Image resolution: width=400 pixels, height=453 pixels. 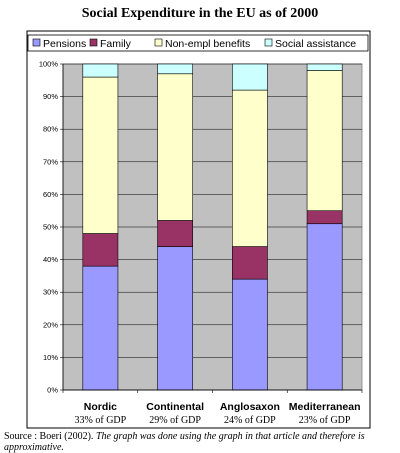 I want to click on y-axis: 0% 10% 20% 30% 40% 50% 60% 70% 80% 90% 100%, so click(x=51, y=227).